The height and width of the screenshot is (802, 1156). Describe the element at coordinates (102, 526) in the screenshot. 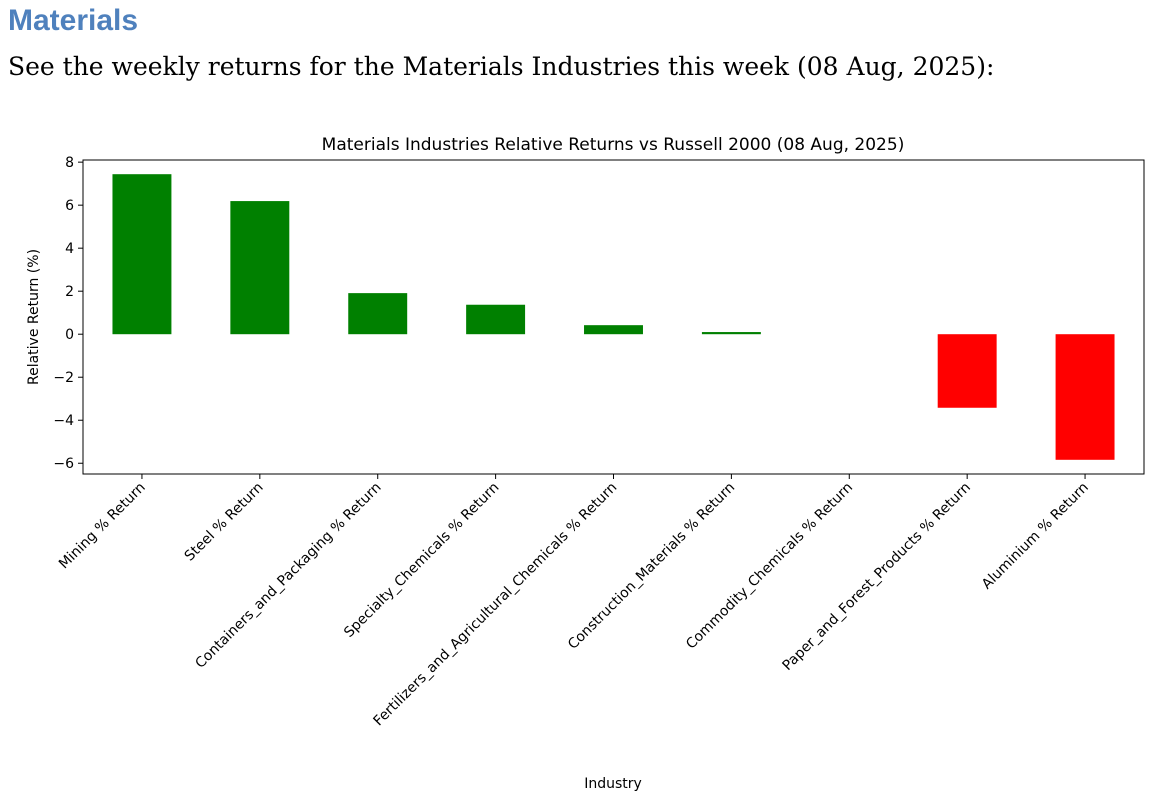

I see `x-tick-label: Mining % Return` at that location.